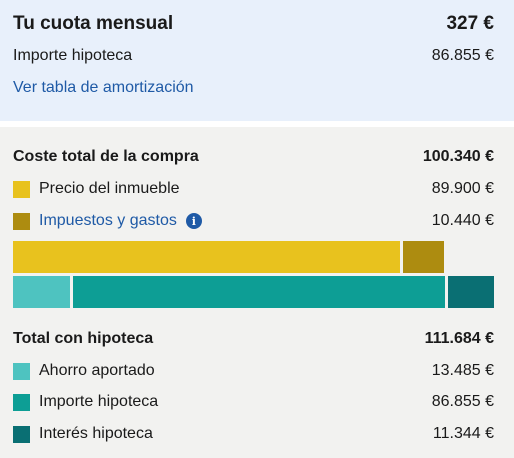 This screenshot has height=458, width=514. What do you see at coordinates (99, 401) in the screenshot?
I see `mortgage-label: Importe hipoteca` at bounding box center [99, 401].